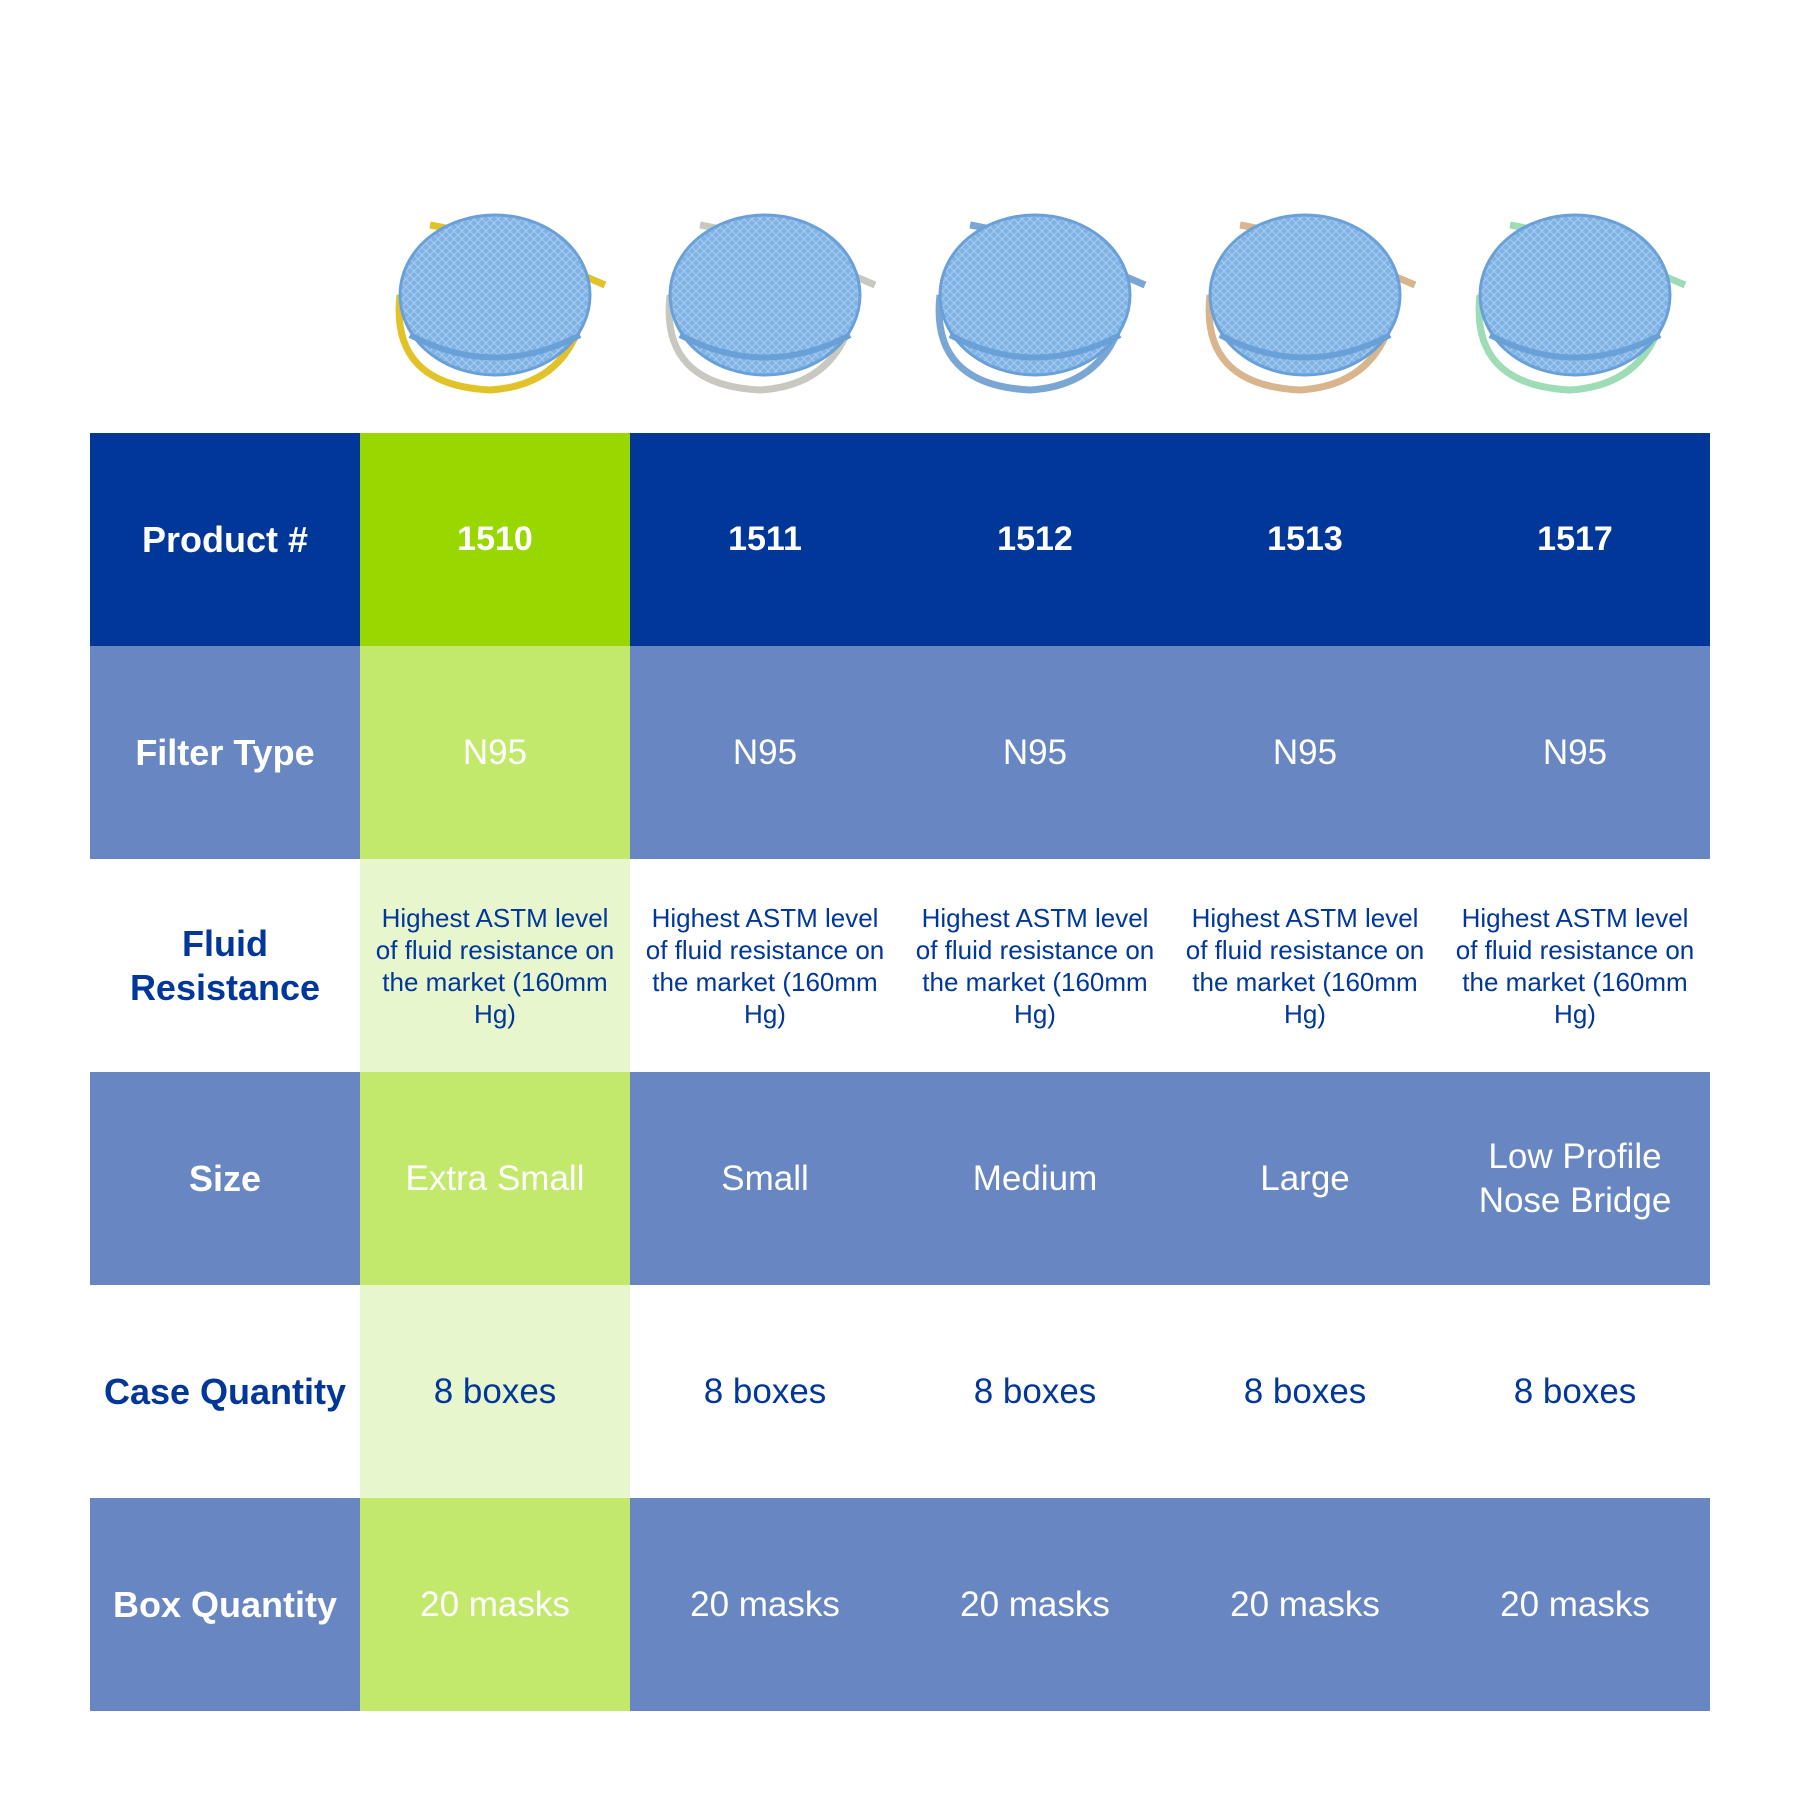  Describe the element at coordinates (1575, 1178) in the screenshot. I see `size: Low Profile Nose Bridge` at that location.